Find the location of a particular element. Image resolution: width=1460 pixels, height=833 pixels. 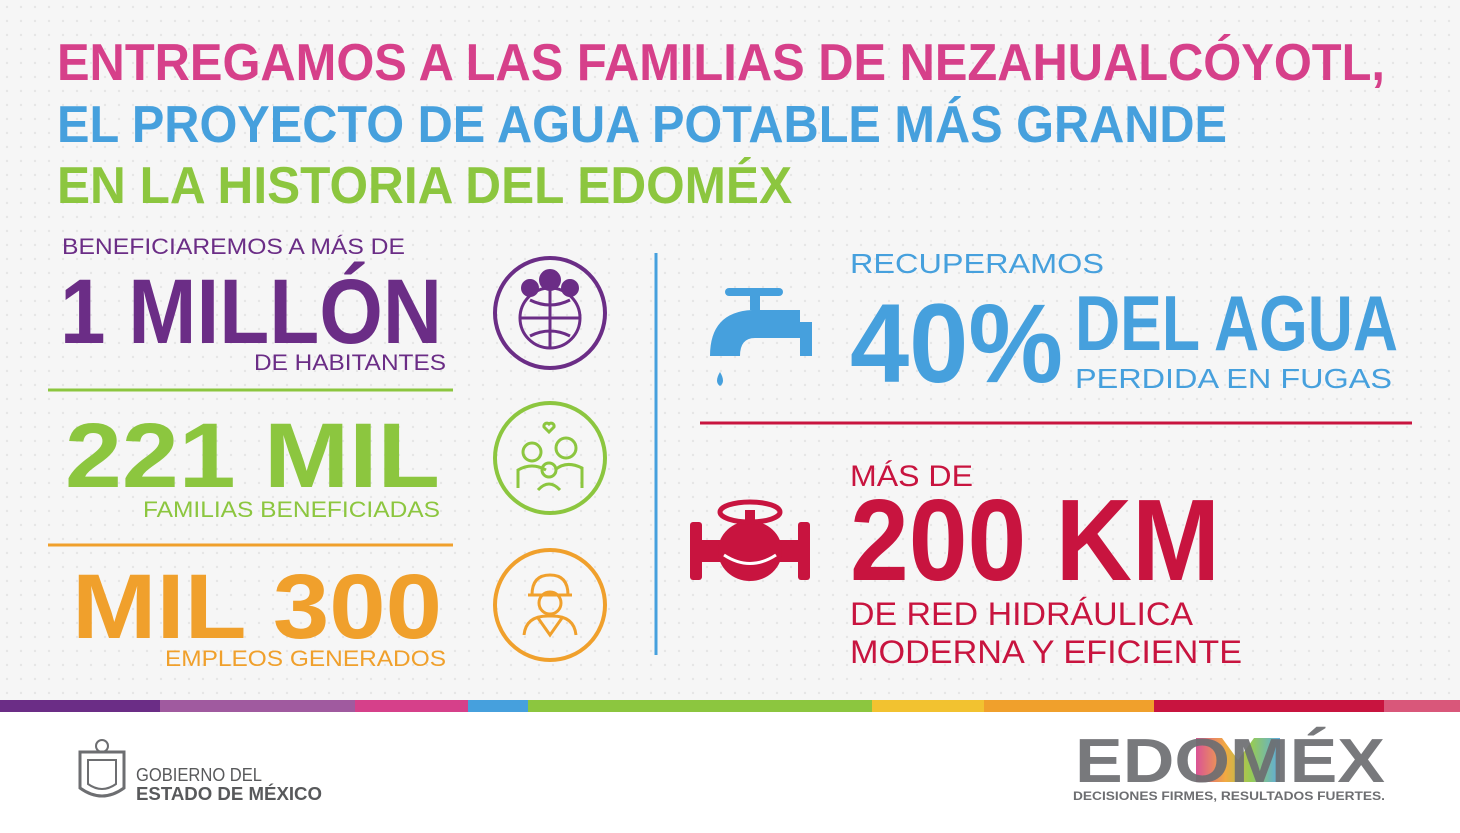

stat-figure-text: DEL AGUA is located at coordinates (1236, 323).